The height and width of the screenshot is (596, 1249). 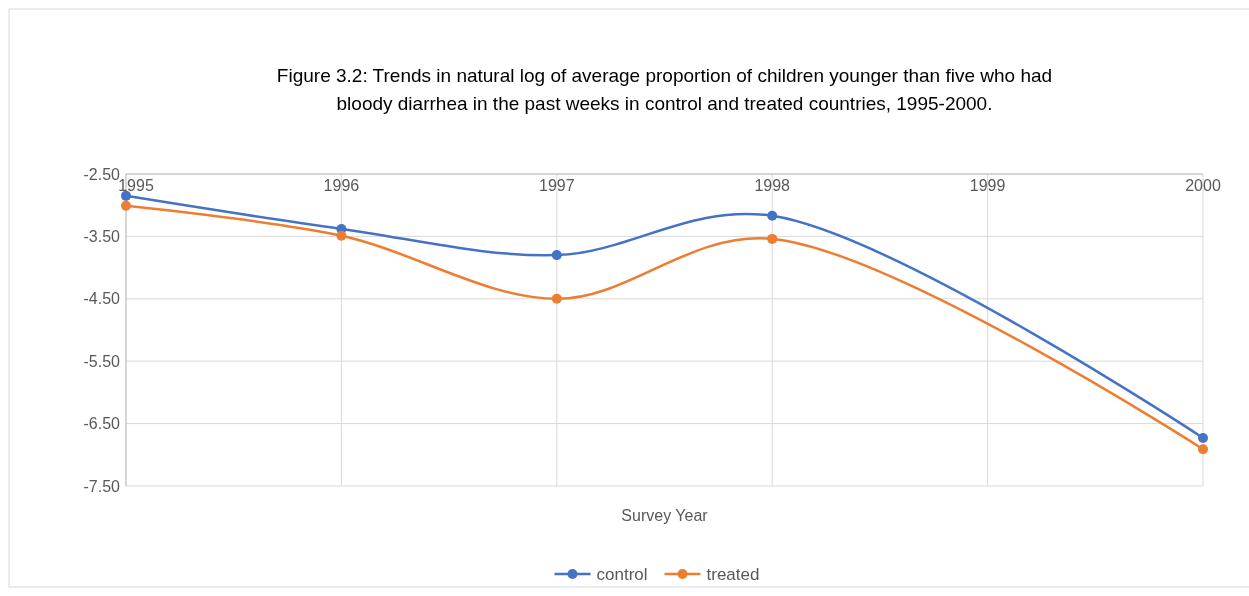 I want to click on x-tick-label: 1999, so click(x=987, y=186).